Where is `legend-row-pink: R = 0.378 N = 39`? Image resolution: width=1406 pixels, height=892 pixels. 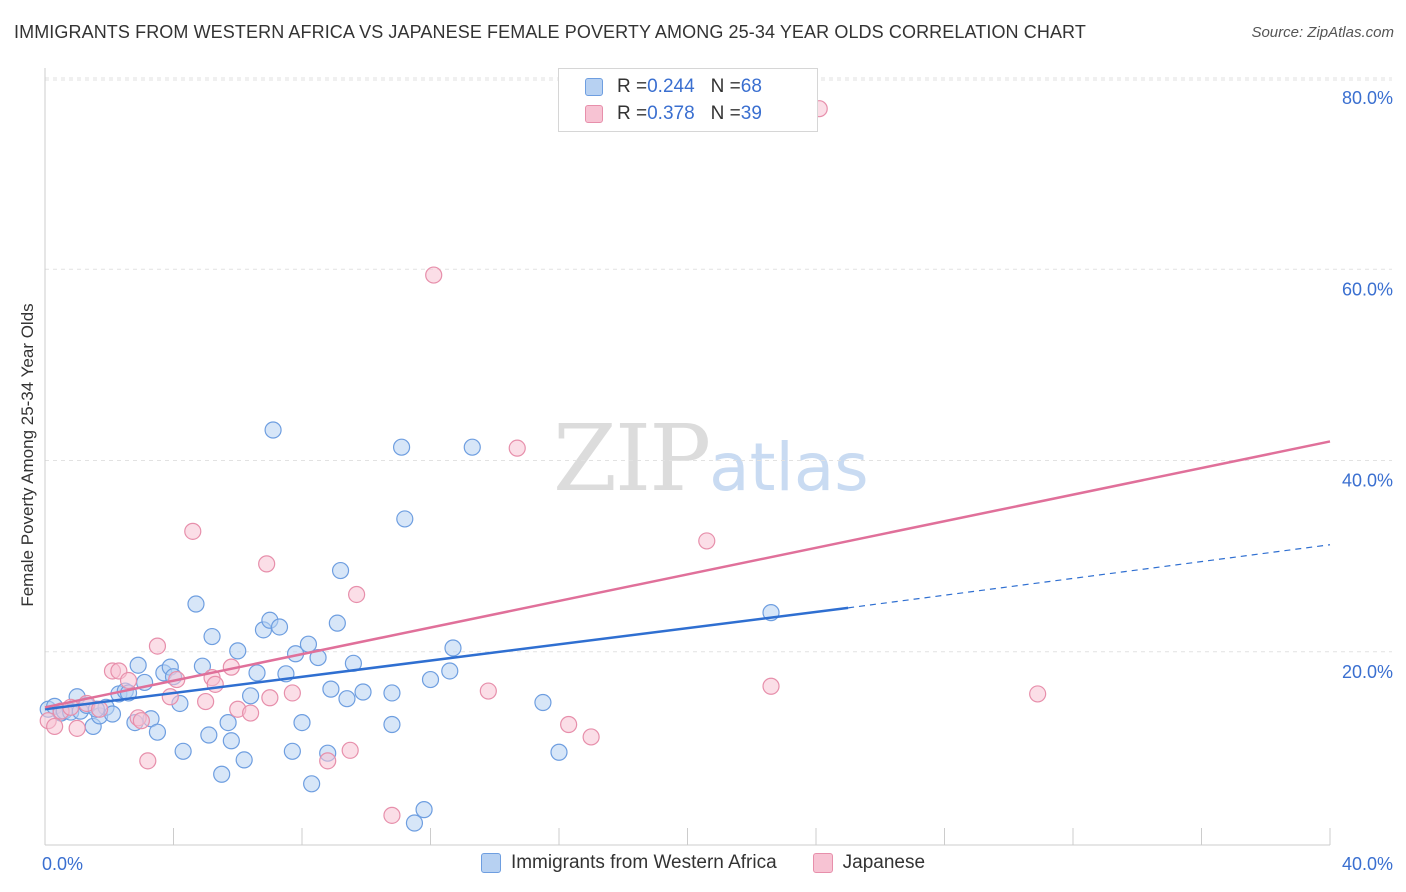
legend-row-pink: R = 0.378 N = 39 is located at coordinates (673, 114).